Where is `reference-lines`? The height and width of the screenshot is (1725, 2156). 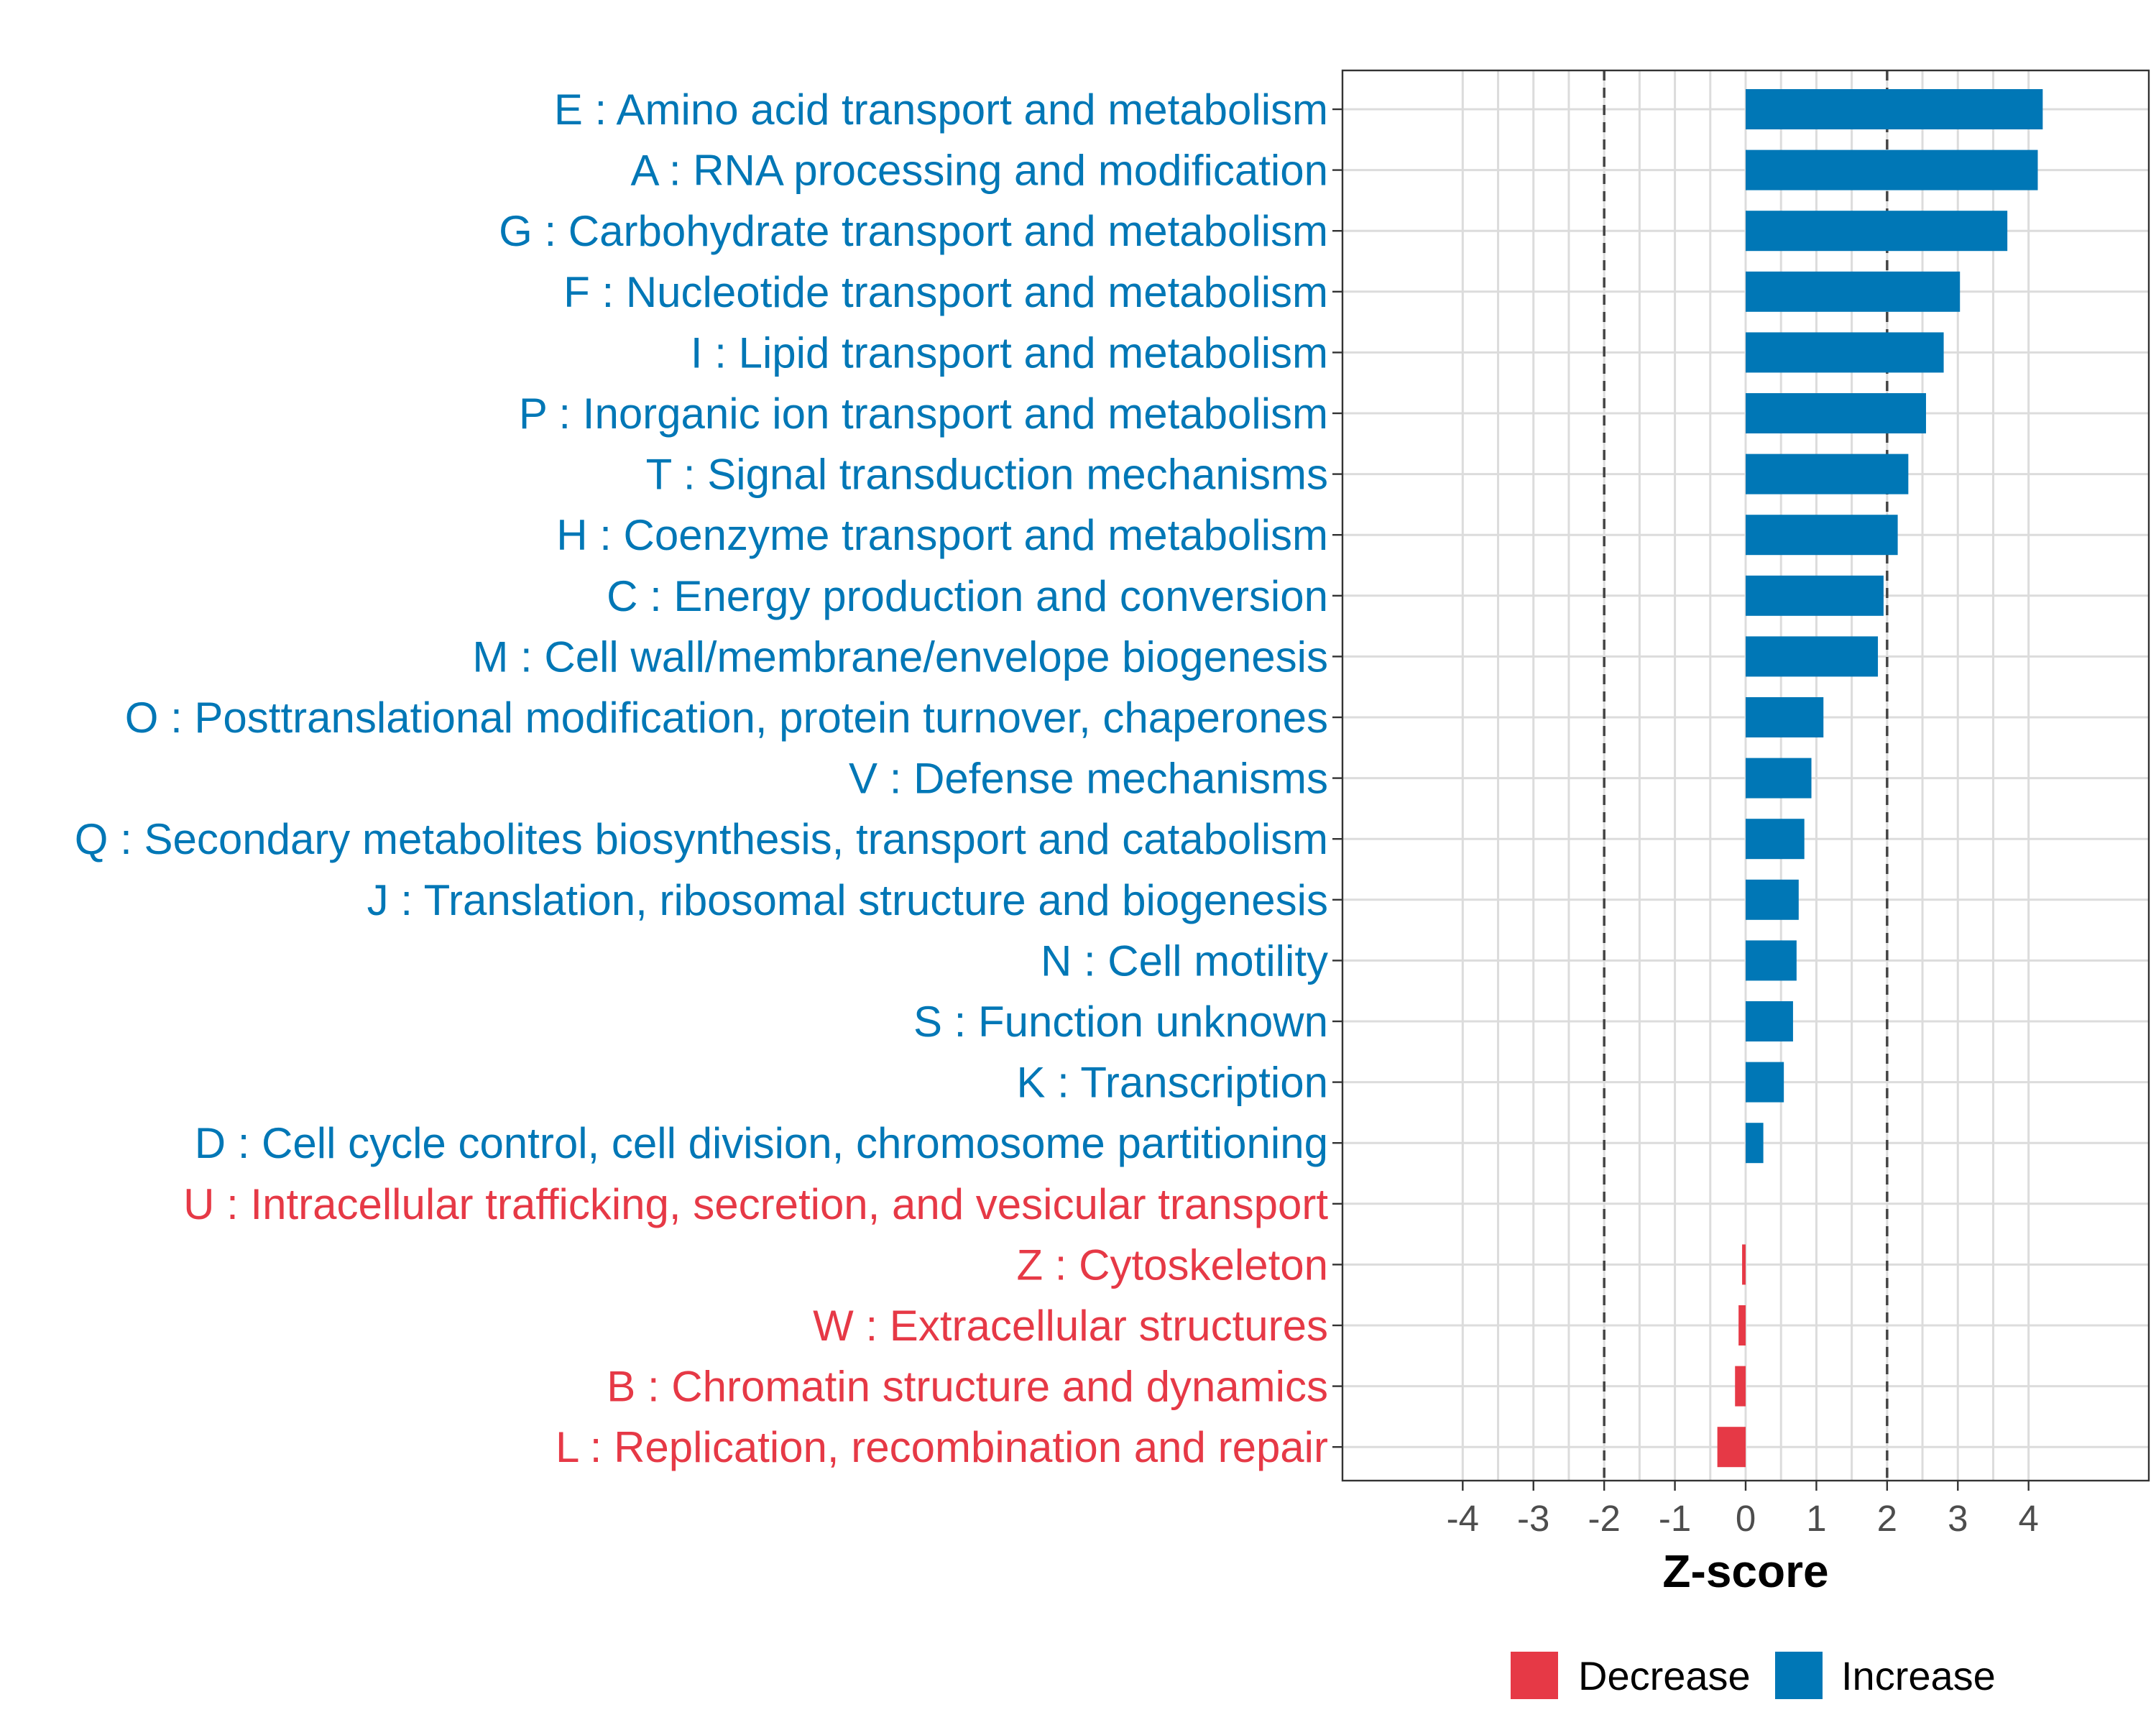 reference-lines is located at coordinates (1746, 775).